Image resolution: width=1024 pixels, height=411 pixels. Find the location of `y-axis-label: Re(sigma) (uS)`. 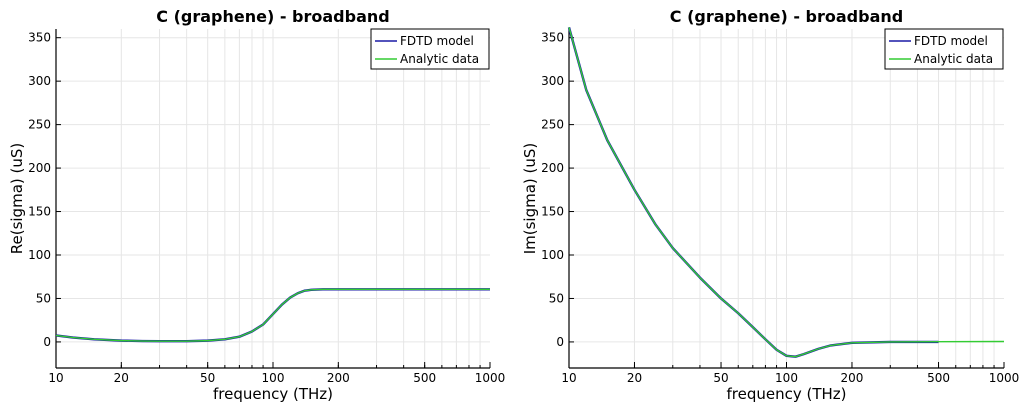

y-axis-label: Re(sigma) (uS) is located at coordinates (17, 199).